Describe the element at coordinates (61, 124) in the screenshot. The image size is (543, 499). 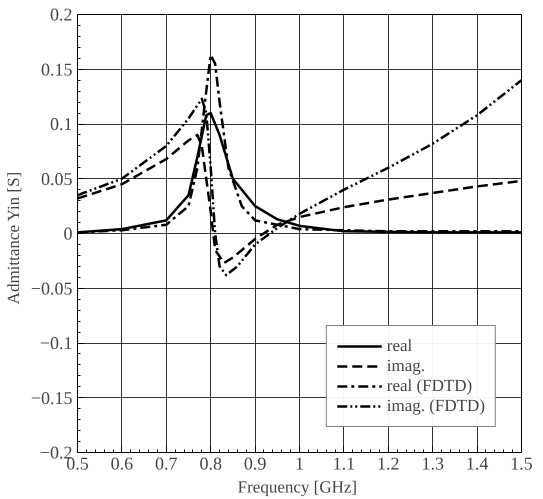
I see `y-tick-label: 0.1` at that location.